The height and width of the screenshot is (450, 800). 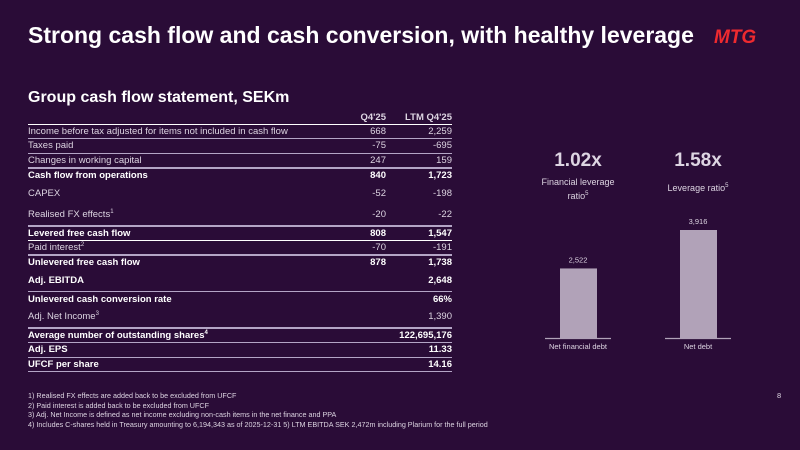 I want to click on ltm-value: 1,547, so click(x=419, y=233).